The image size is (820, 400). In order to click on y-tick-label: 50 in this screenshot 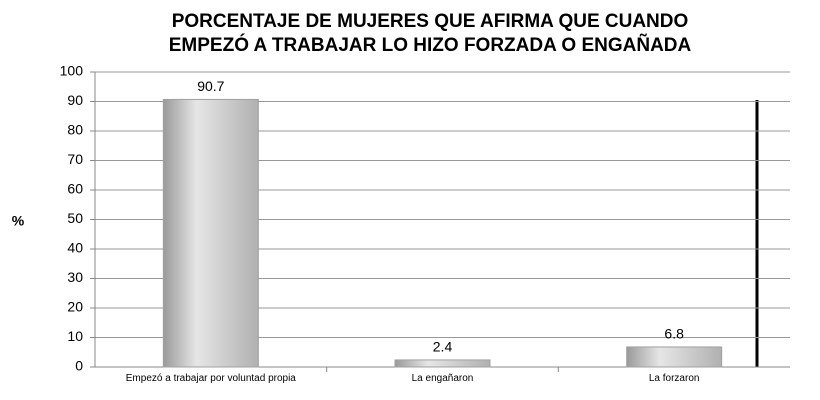, I will do `click(75, 218)`.